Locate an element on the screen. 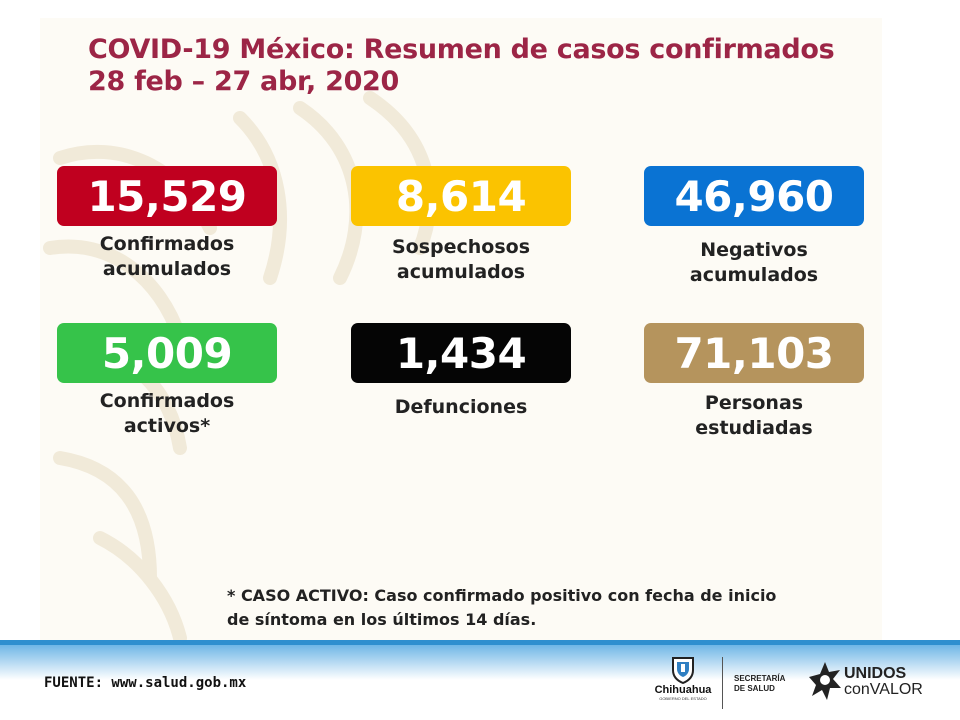  unidos-line-1: UNIDOS is located at coordinates (875, 673).